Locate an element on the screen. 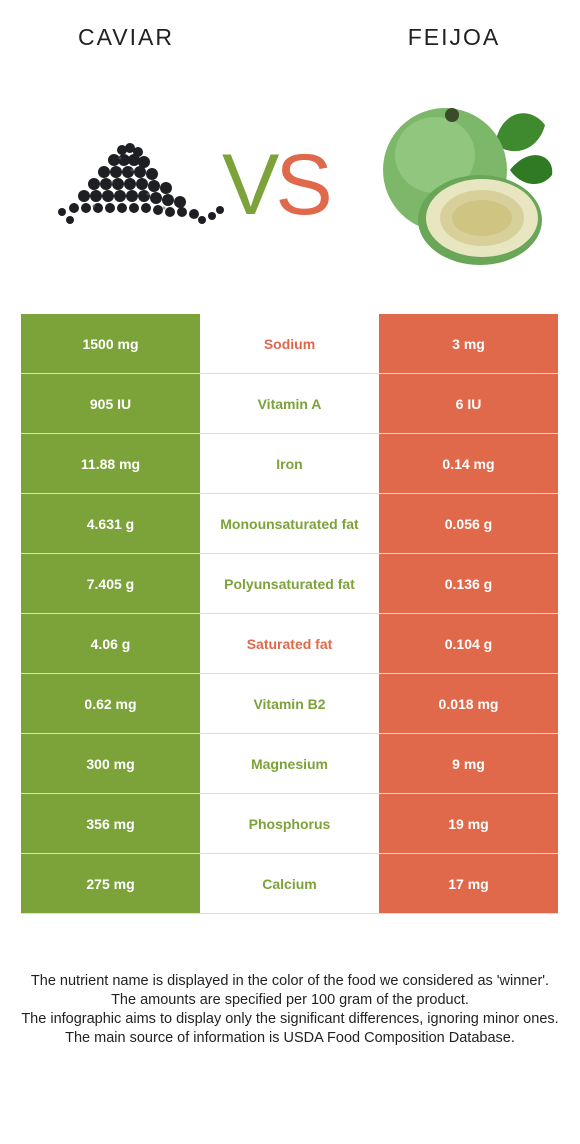 The height and width of the screenshot is (1144, 580). nutrient-name: Monounsaturated fat is located at coordinates (289, 523).